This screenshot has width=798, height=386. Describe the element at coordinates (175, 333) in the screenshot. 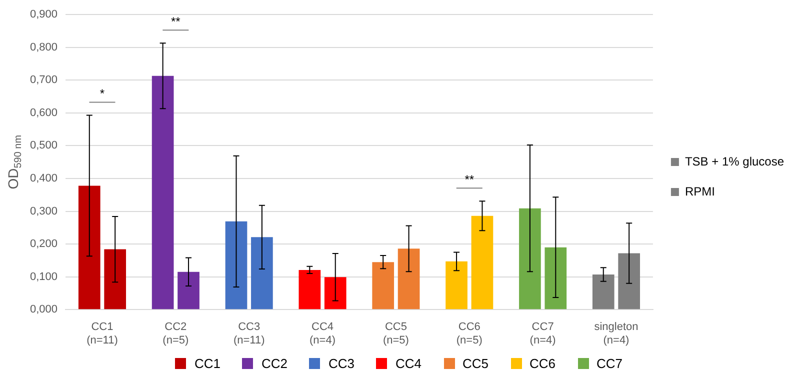

I see `x-tick-label: CC2 (n=5)` at that location.